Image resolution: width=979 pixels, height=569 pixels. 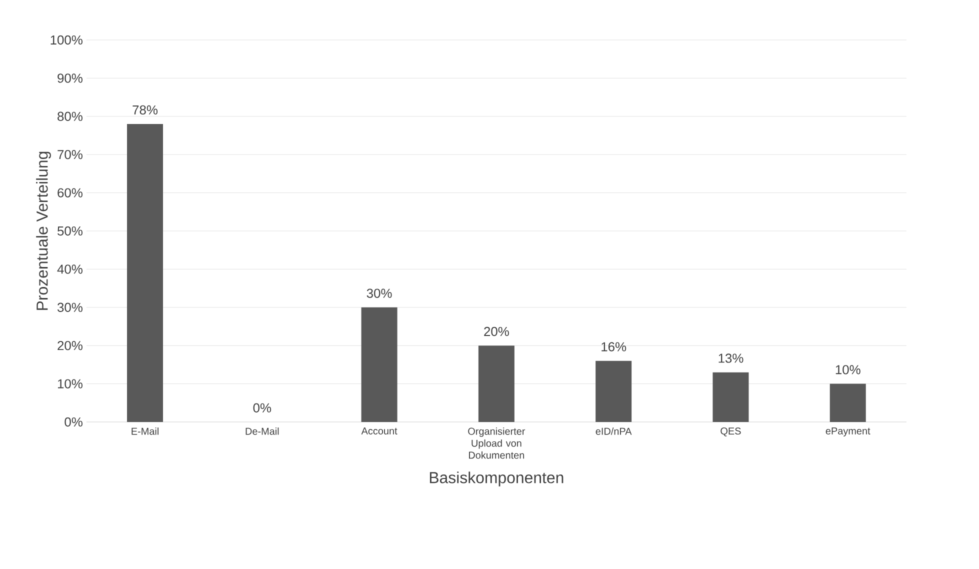 I want to click on y-tick-label: 0%, so click(x=73, y=422).